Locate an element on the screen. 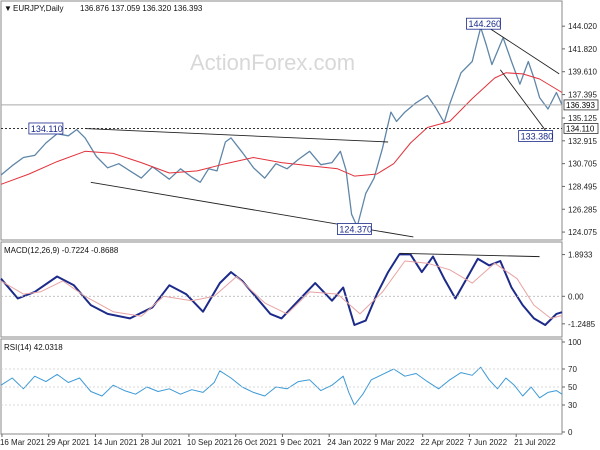 The image size is (600, 450). y-tick-label: 50 is located at coordinates (572, 387).